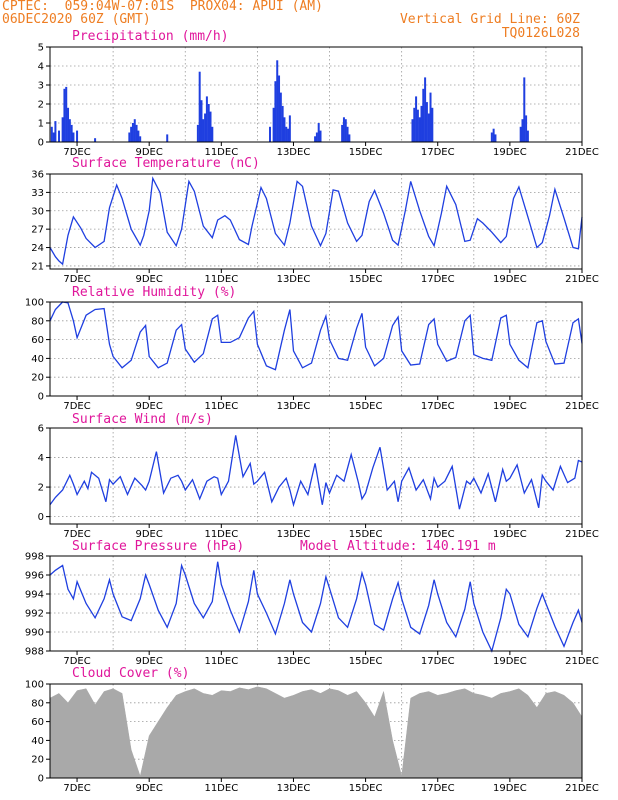 This screenshot has height=800, width=618. What do you see at coordinates (41, 458) in the screenshot?
I see `wind-ytick-label-2: 4` at bounding box center [41, 458].